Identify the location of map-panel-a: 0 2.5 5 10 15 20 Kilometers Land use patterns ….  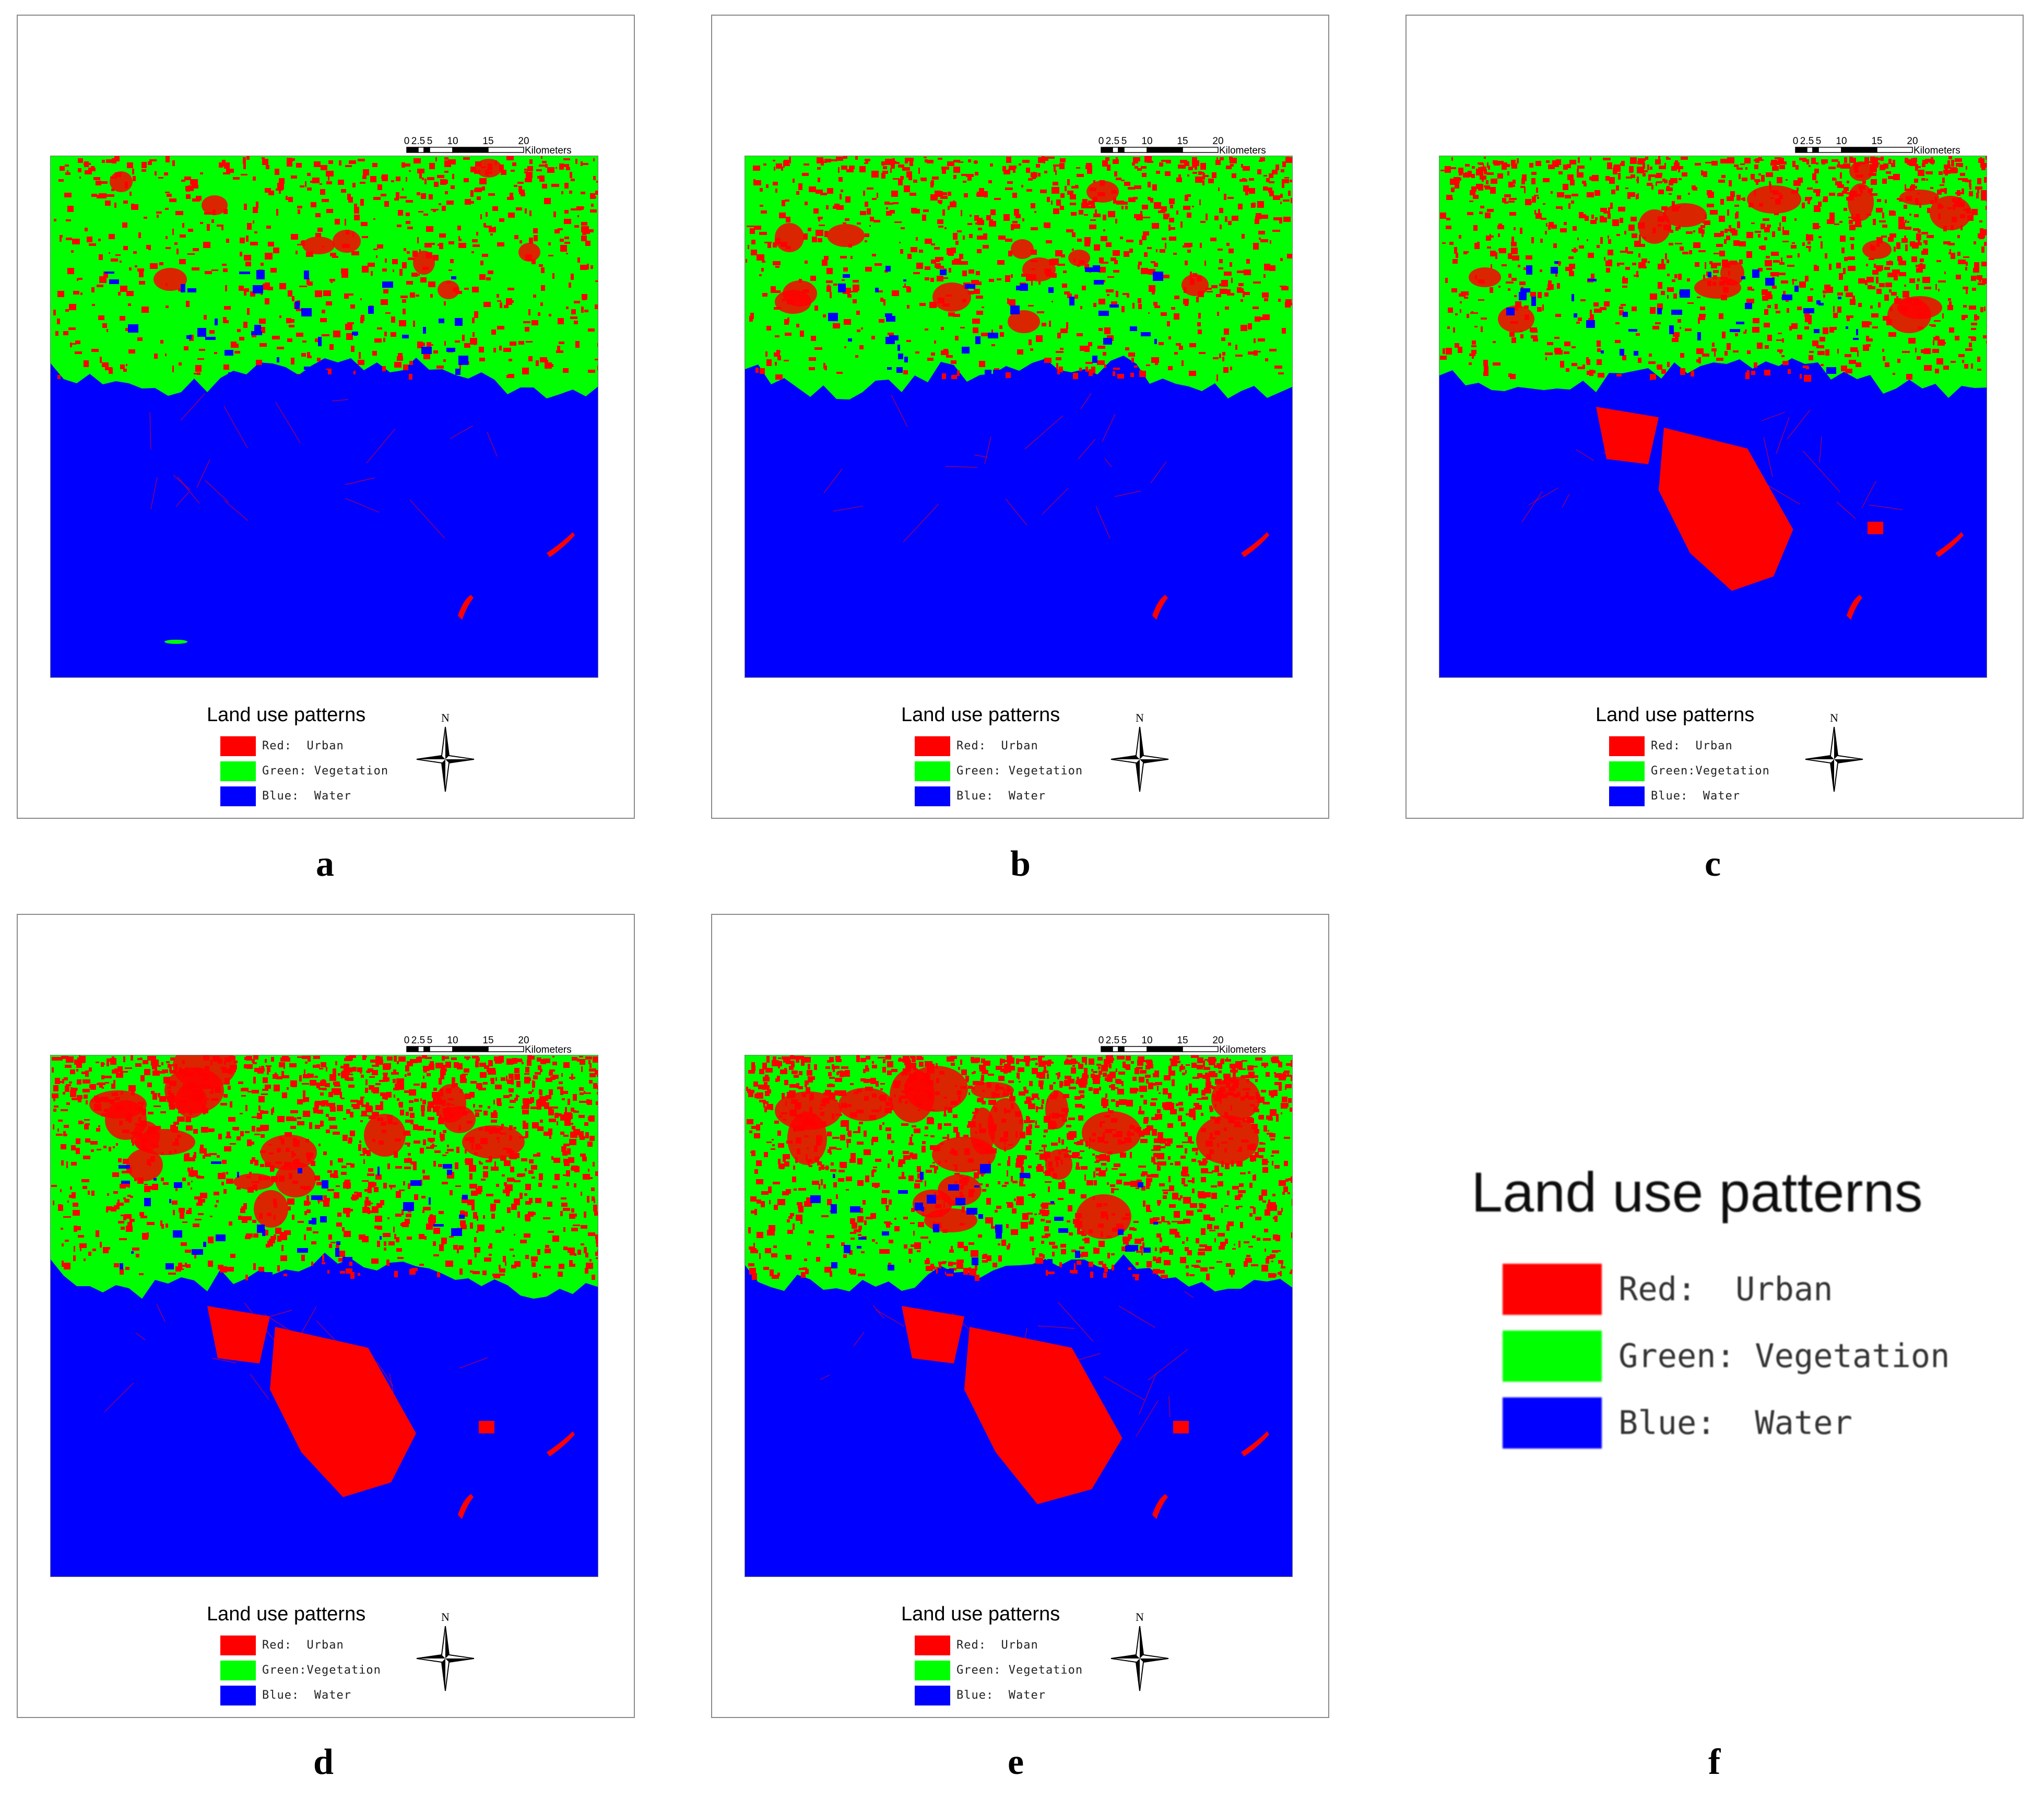
(326, 417).